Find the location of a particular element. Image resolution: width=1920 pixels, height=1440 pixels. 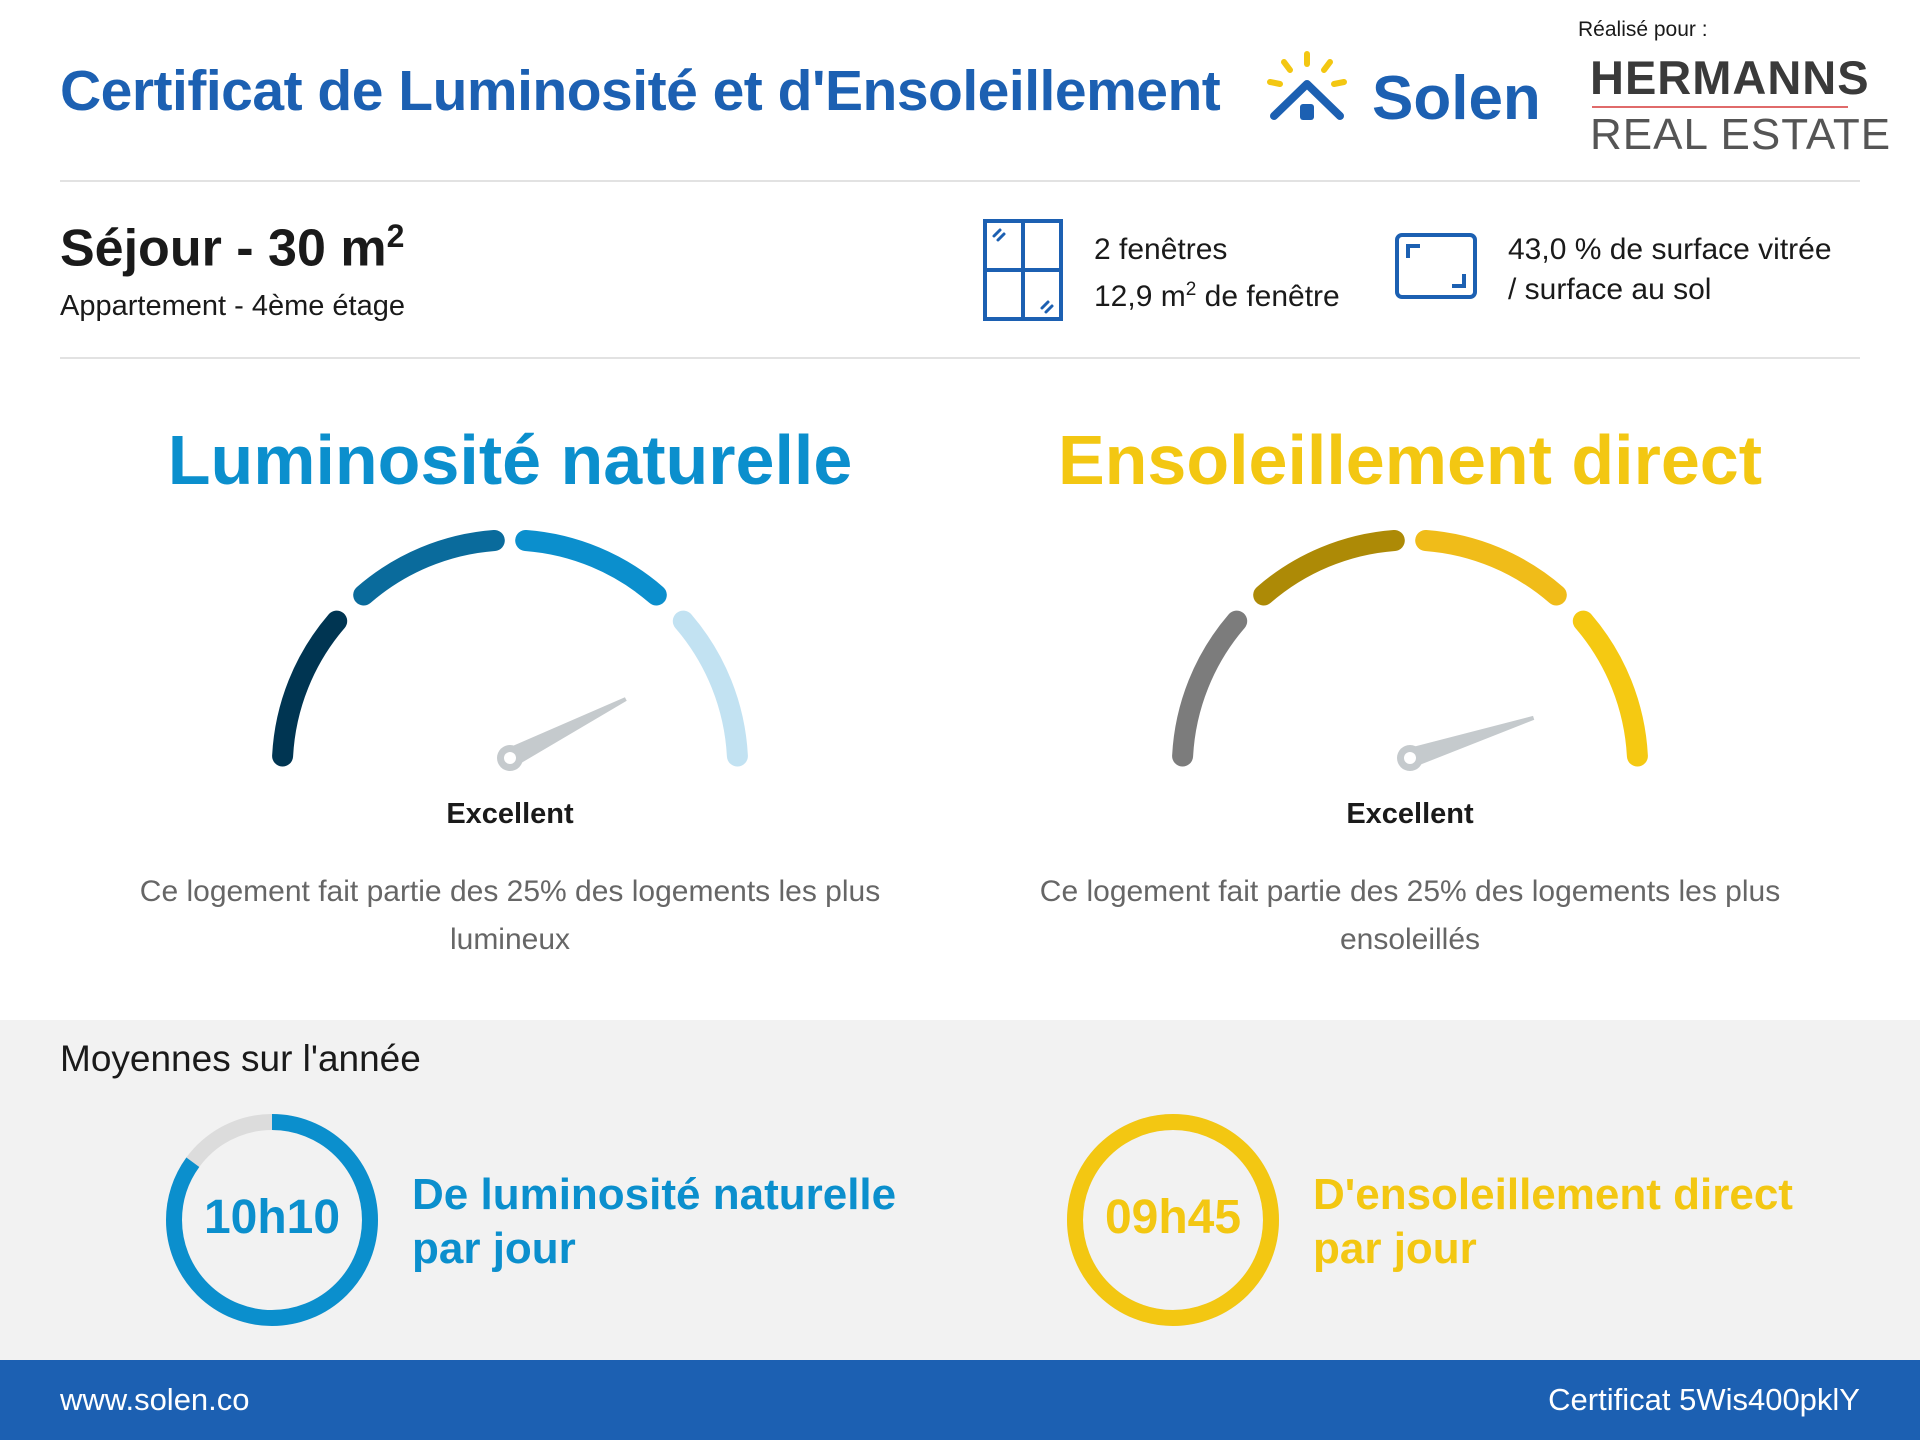

solen-logo-icon is located at coordinates (1307, 85).